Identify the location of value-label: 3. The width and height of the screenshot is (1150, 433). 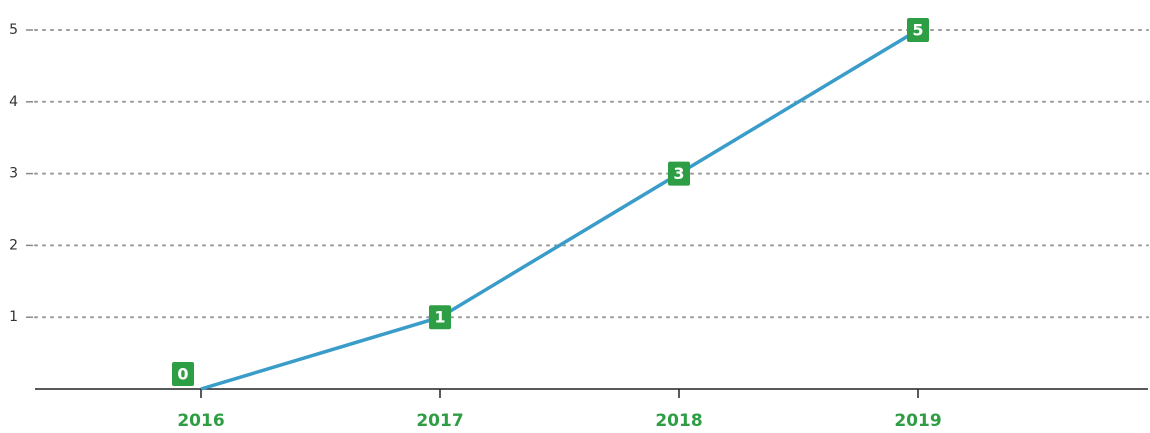
(678, 173).